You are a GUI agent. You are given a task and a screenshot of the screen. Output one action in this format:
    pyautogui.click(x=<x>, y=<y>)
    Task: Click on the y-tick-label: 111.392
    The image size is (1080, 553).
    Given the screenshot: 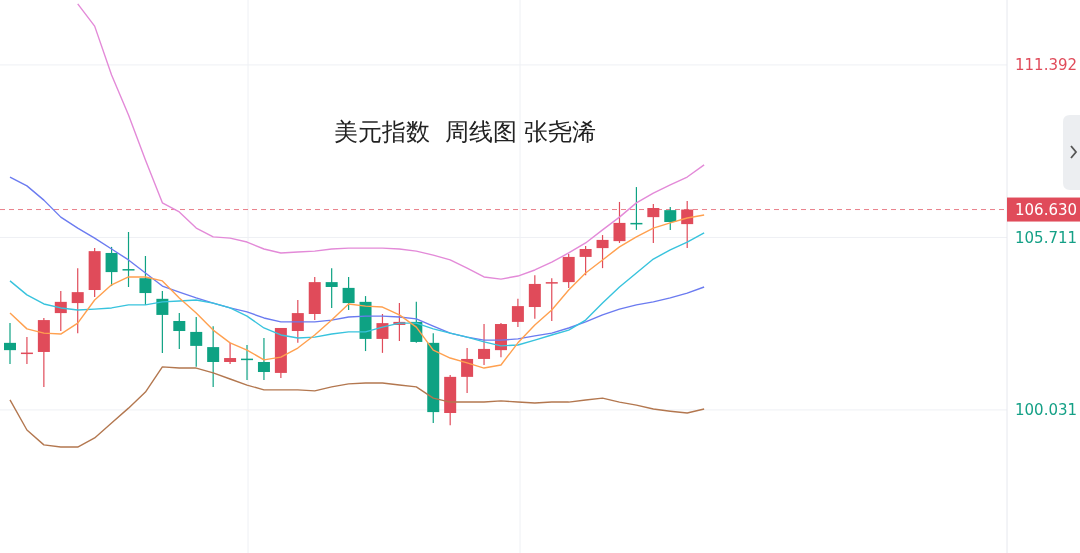 What is the action you would take?
    pyautogui.click(x=1046, y=65)
    